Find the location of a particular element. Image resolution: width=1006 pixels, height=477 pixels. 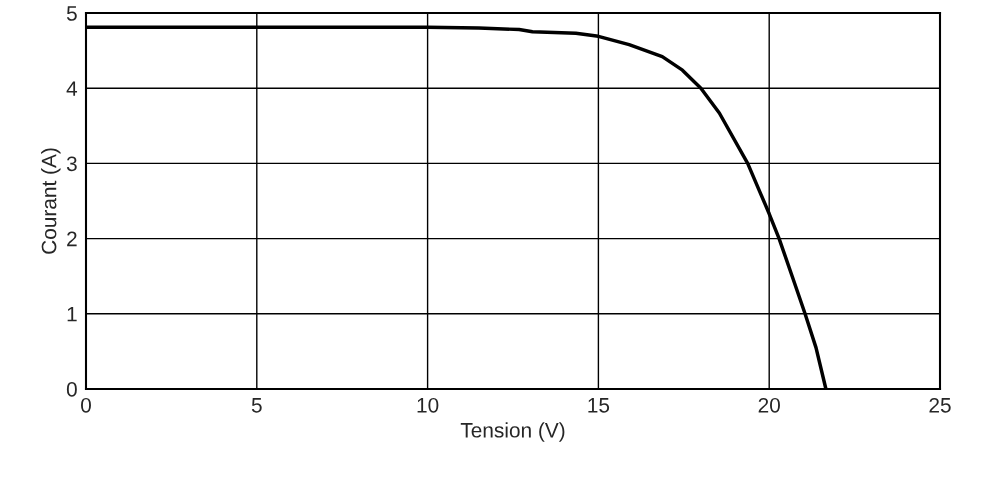

x-axis-title: Tension (V) is located at coordinates (512, 432).